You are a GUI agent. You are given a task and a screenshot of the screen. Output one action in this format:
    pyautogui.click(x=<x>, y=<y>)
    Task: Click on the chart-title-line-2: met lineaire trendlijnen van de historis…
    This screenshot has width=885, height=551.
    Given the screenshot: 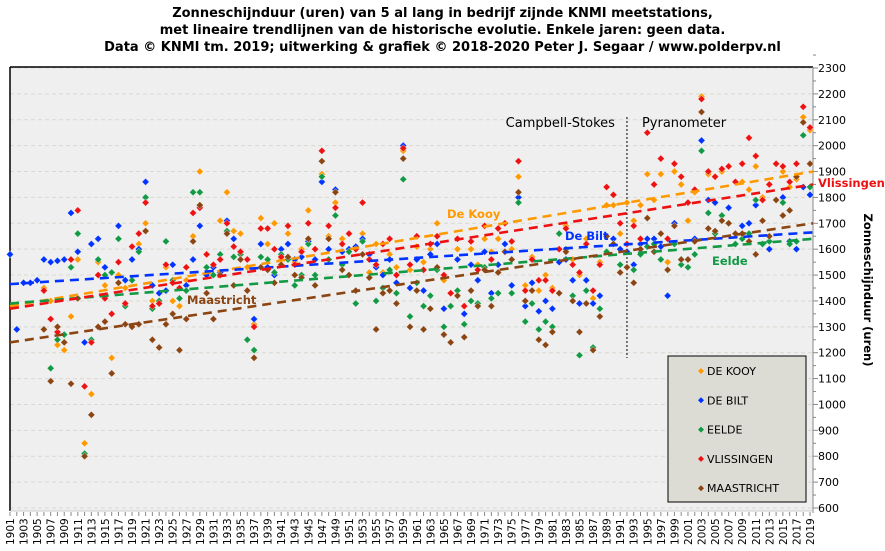 What is the action you would take?
    pyautogui.click(x=442, y=30)
    